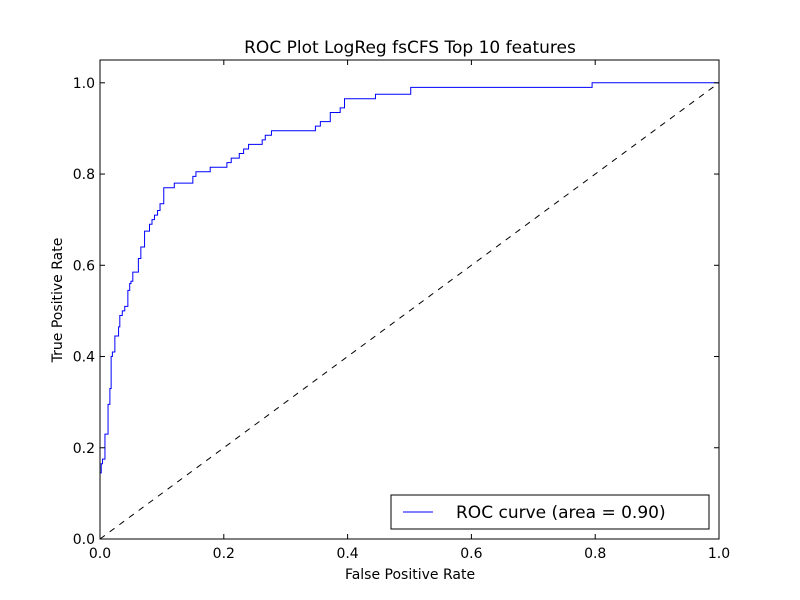 This screenshot has height=600, width=800. What do you see at coordinates (224, 554) in the screenshot?
I see `x-tick-label: 0.2` at bounding box center [224, 554].